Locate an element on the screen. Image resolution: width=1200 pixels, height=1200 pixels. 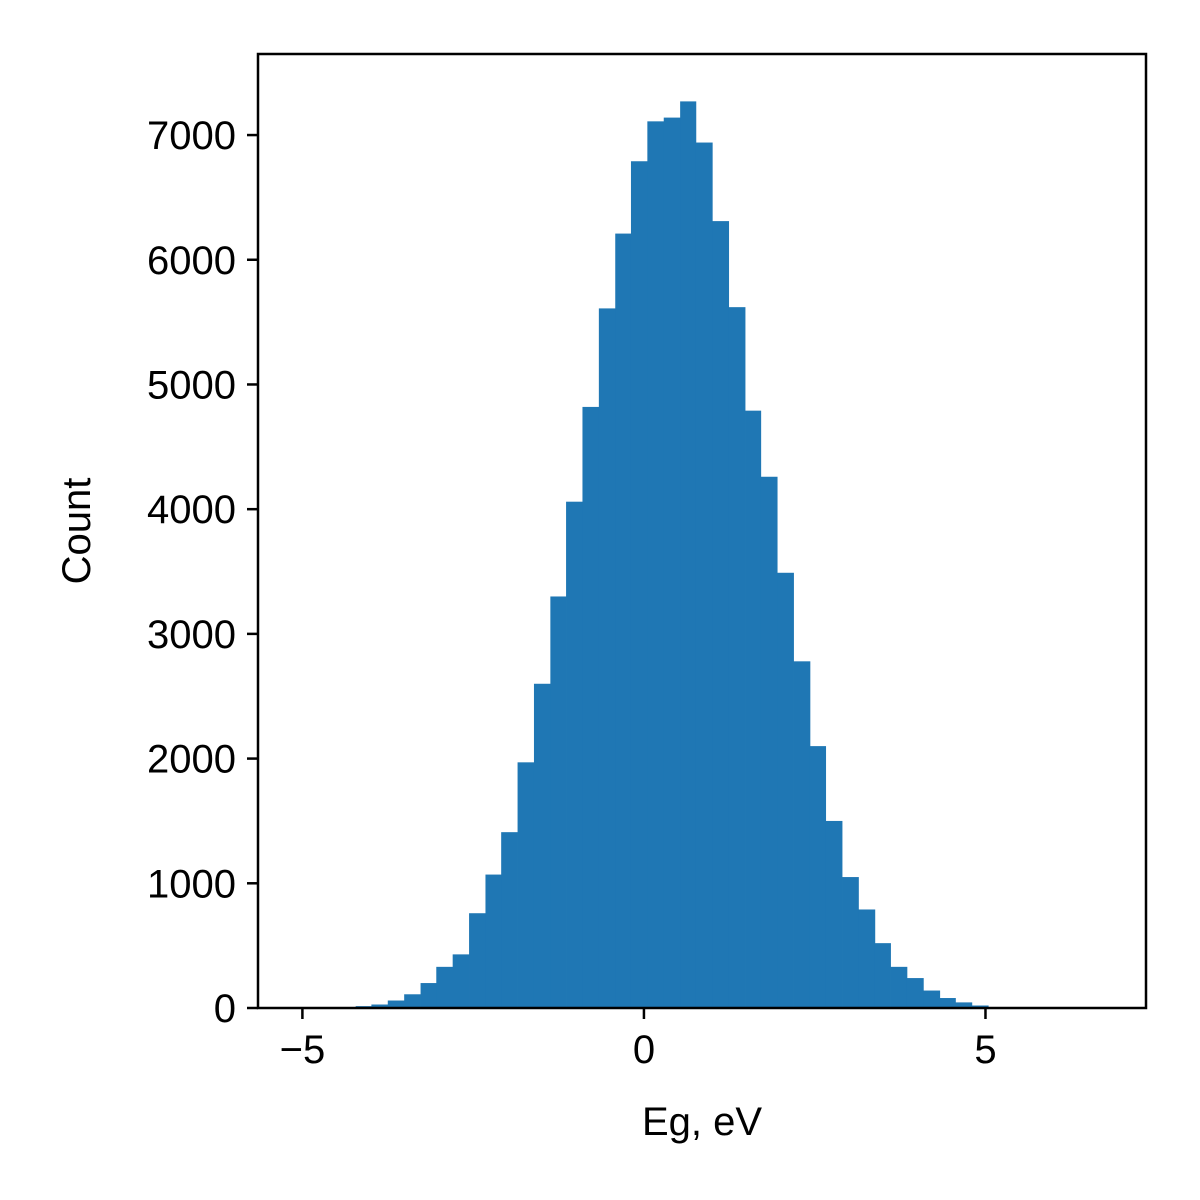
y-axis-ticks: 0 1000 2000 3000 4000 5000 6000 7000 is located at coordinates (202, 572).